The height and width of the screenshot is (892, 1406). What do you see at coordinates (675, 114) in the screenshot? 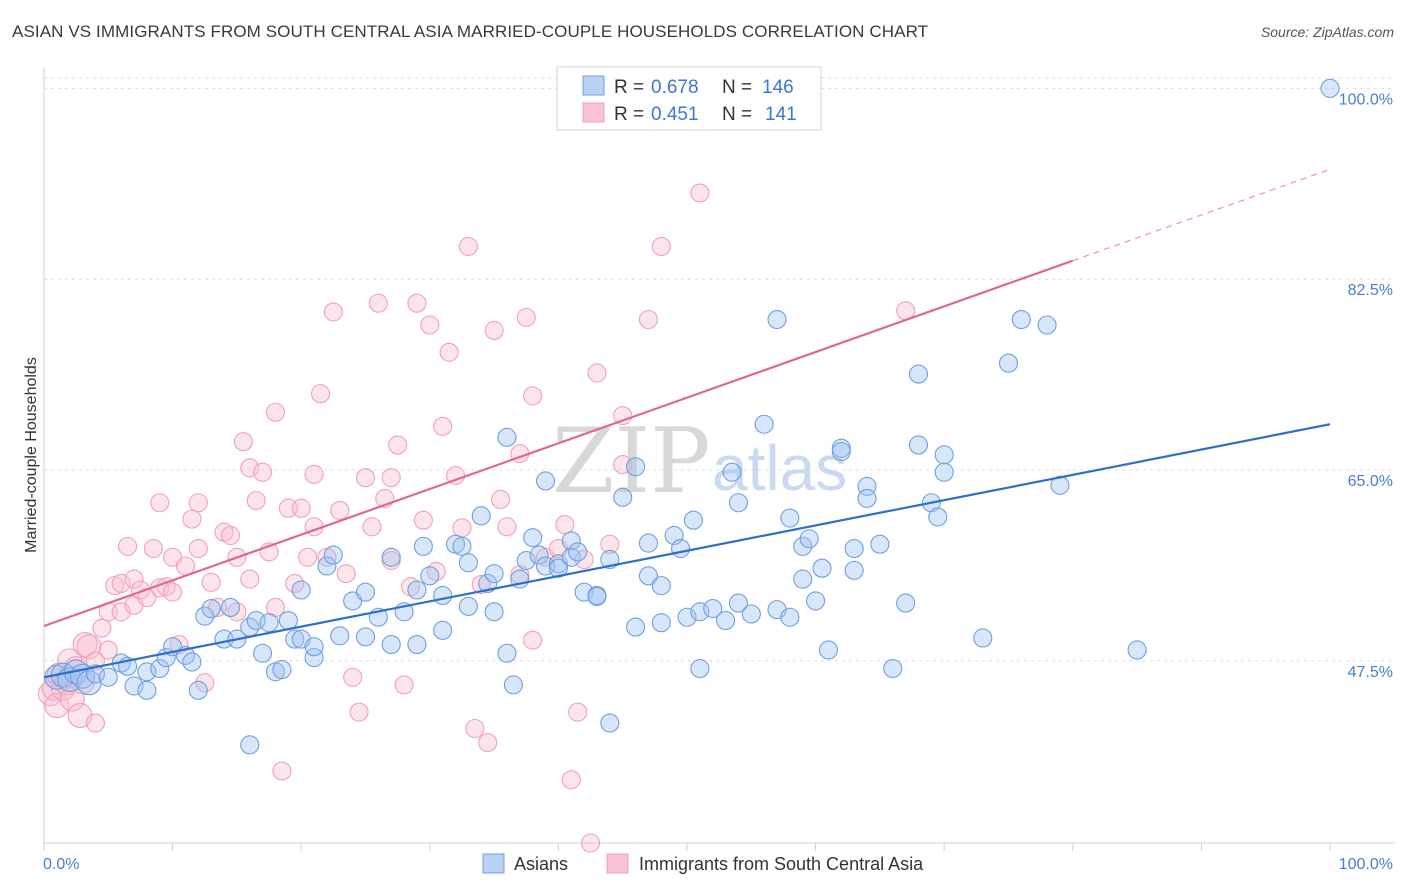
I see `legend-r-value-2: 0.451` at bounding box center [675, 114].